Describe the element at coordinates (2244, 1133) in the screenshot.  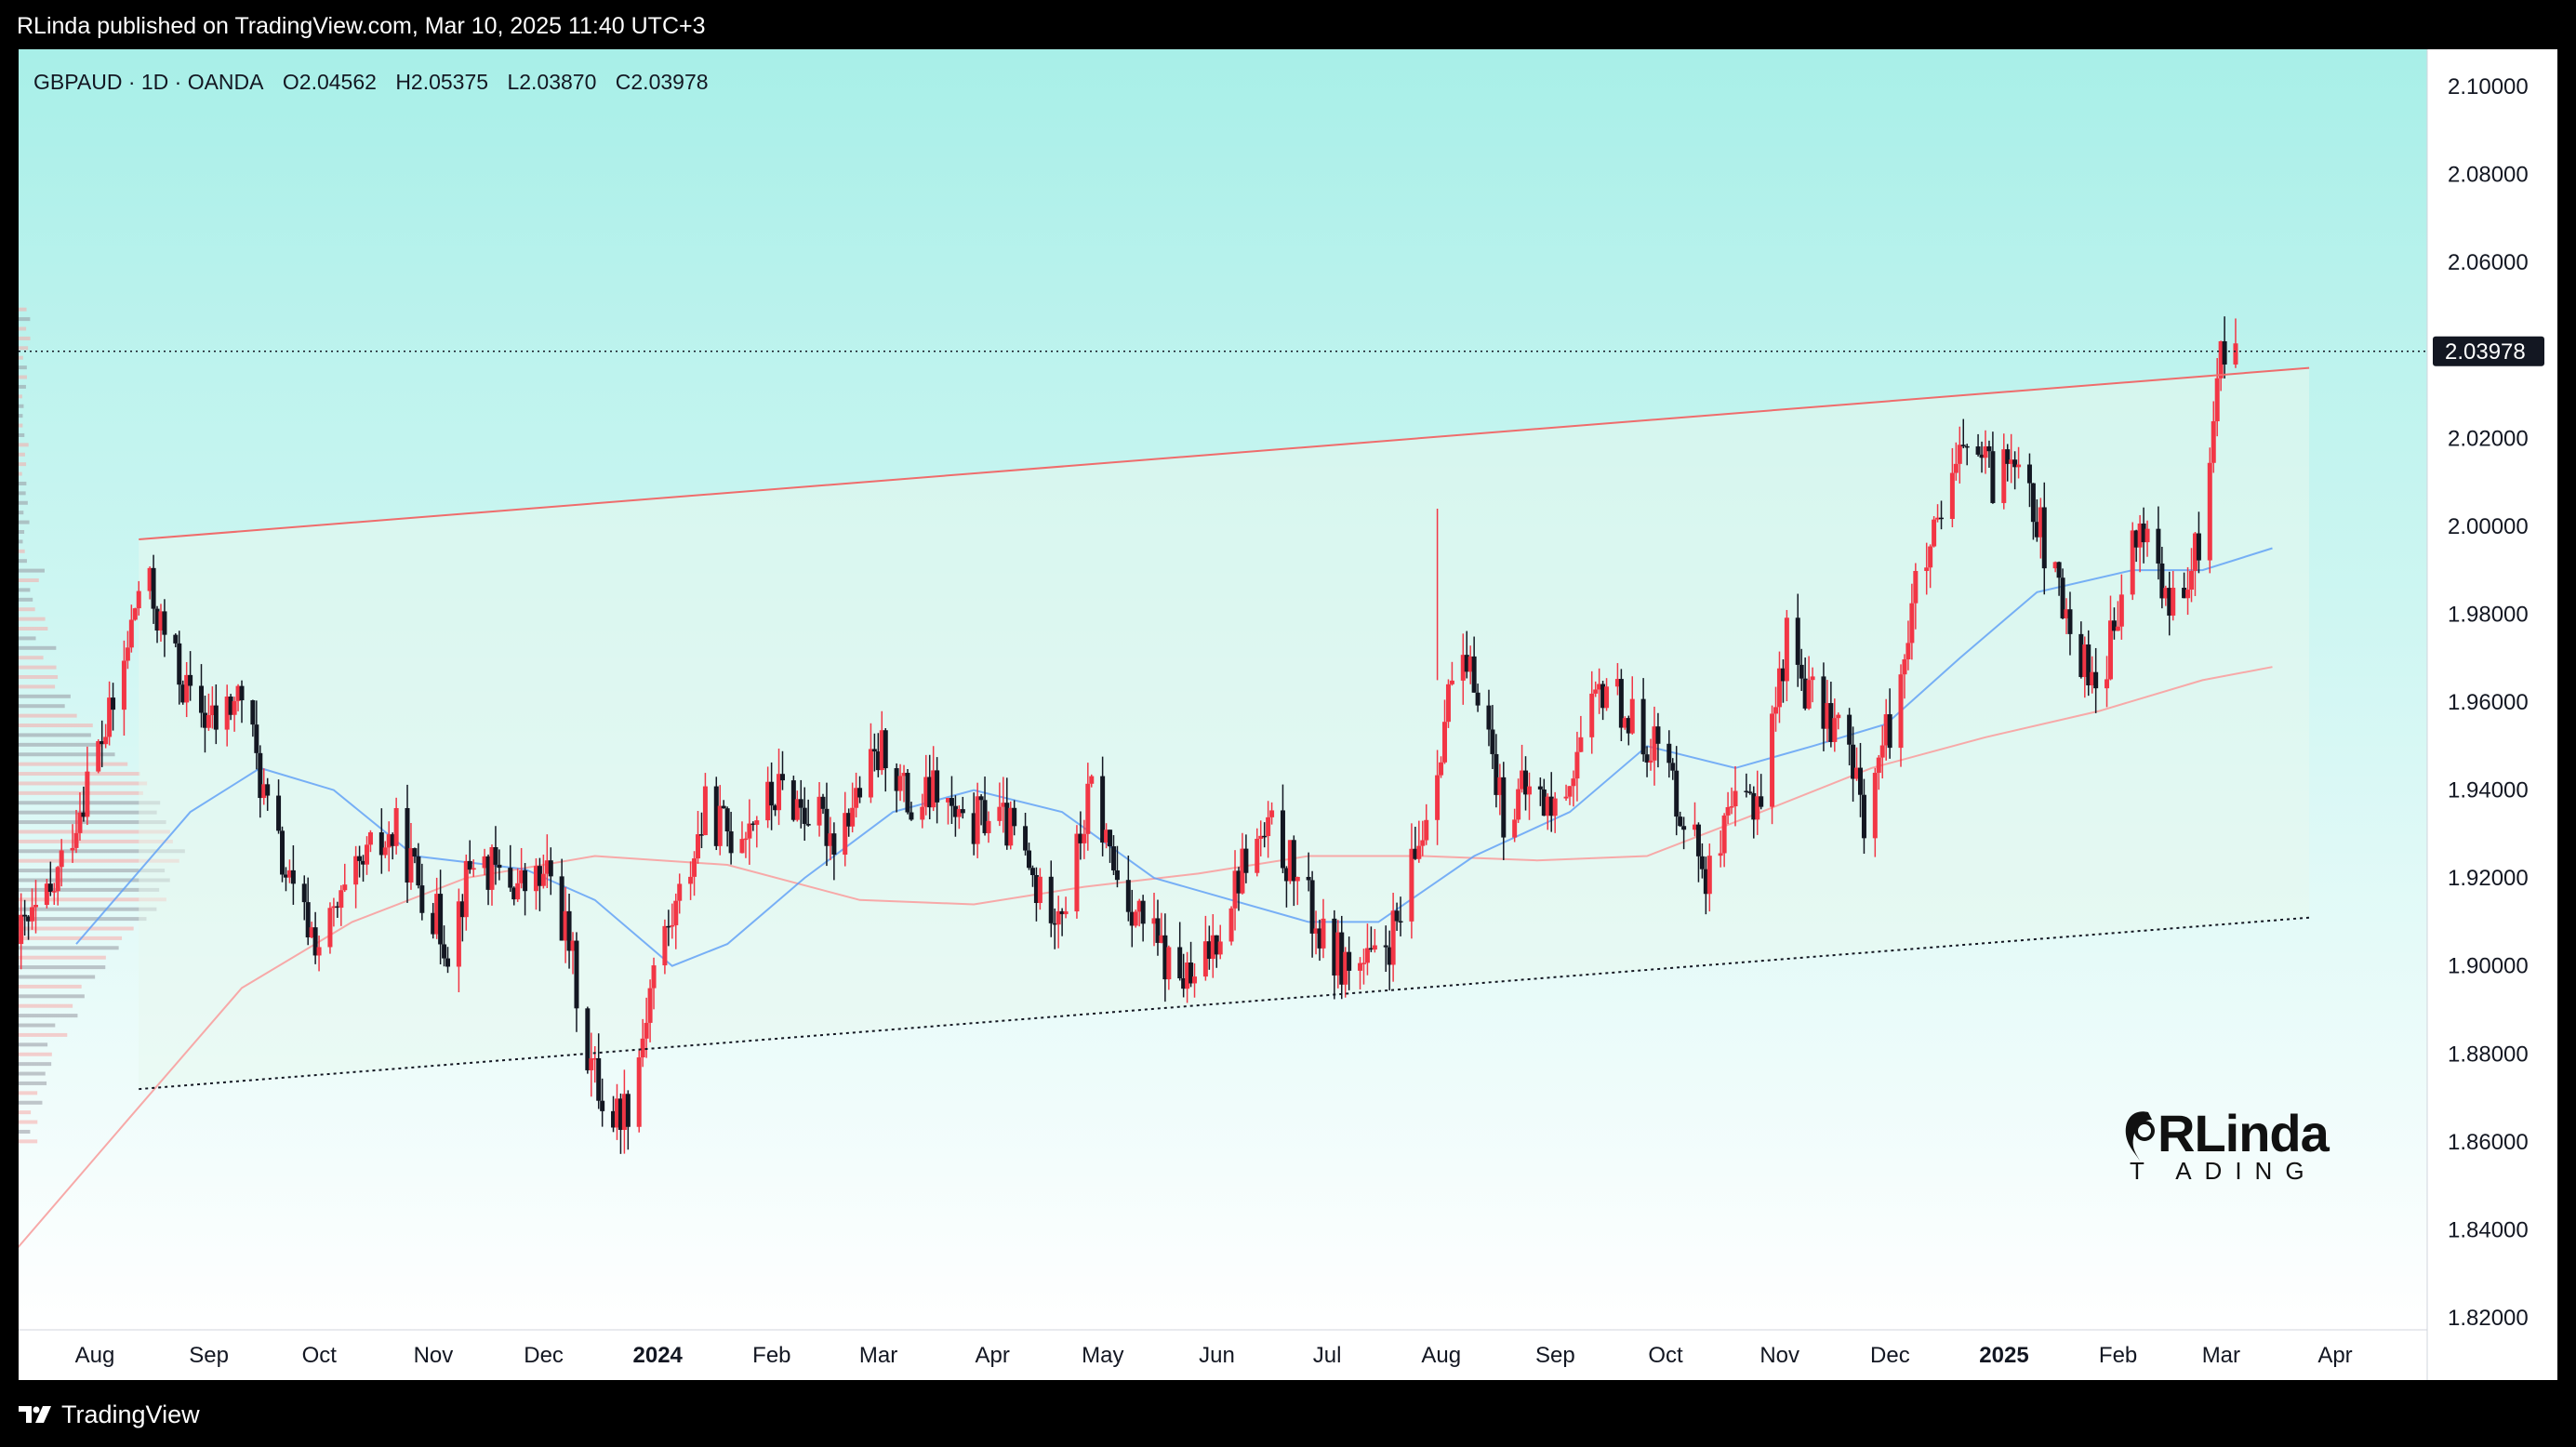
I see `watermark-title: RLinda` at that location.